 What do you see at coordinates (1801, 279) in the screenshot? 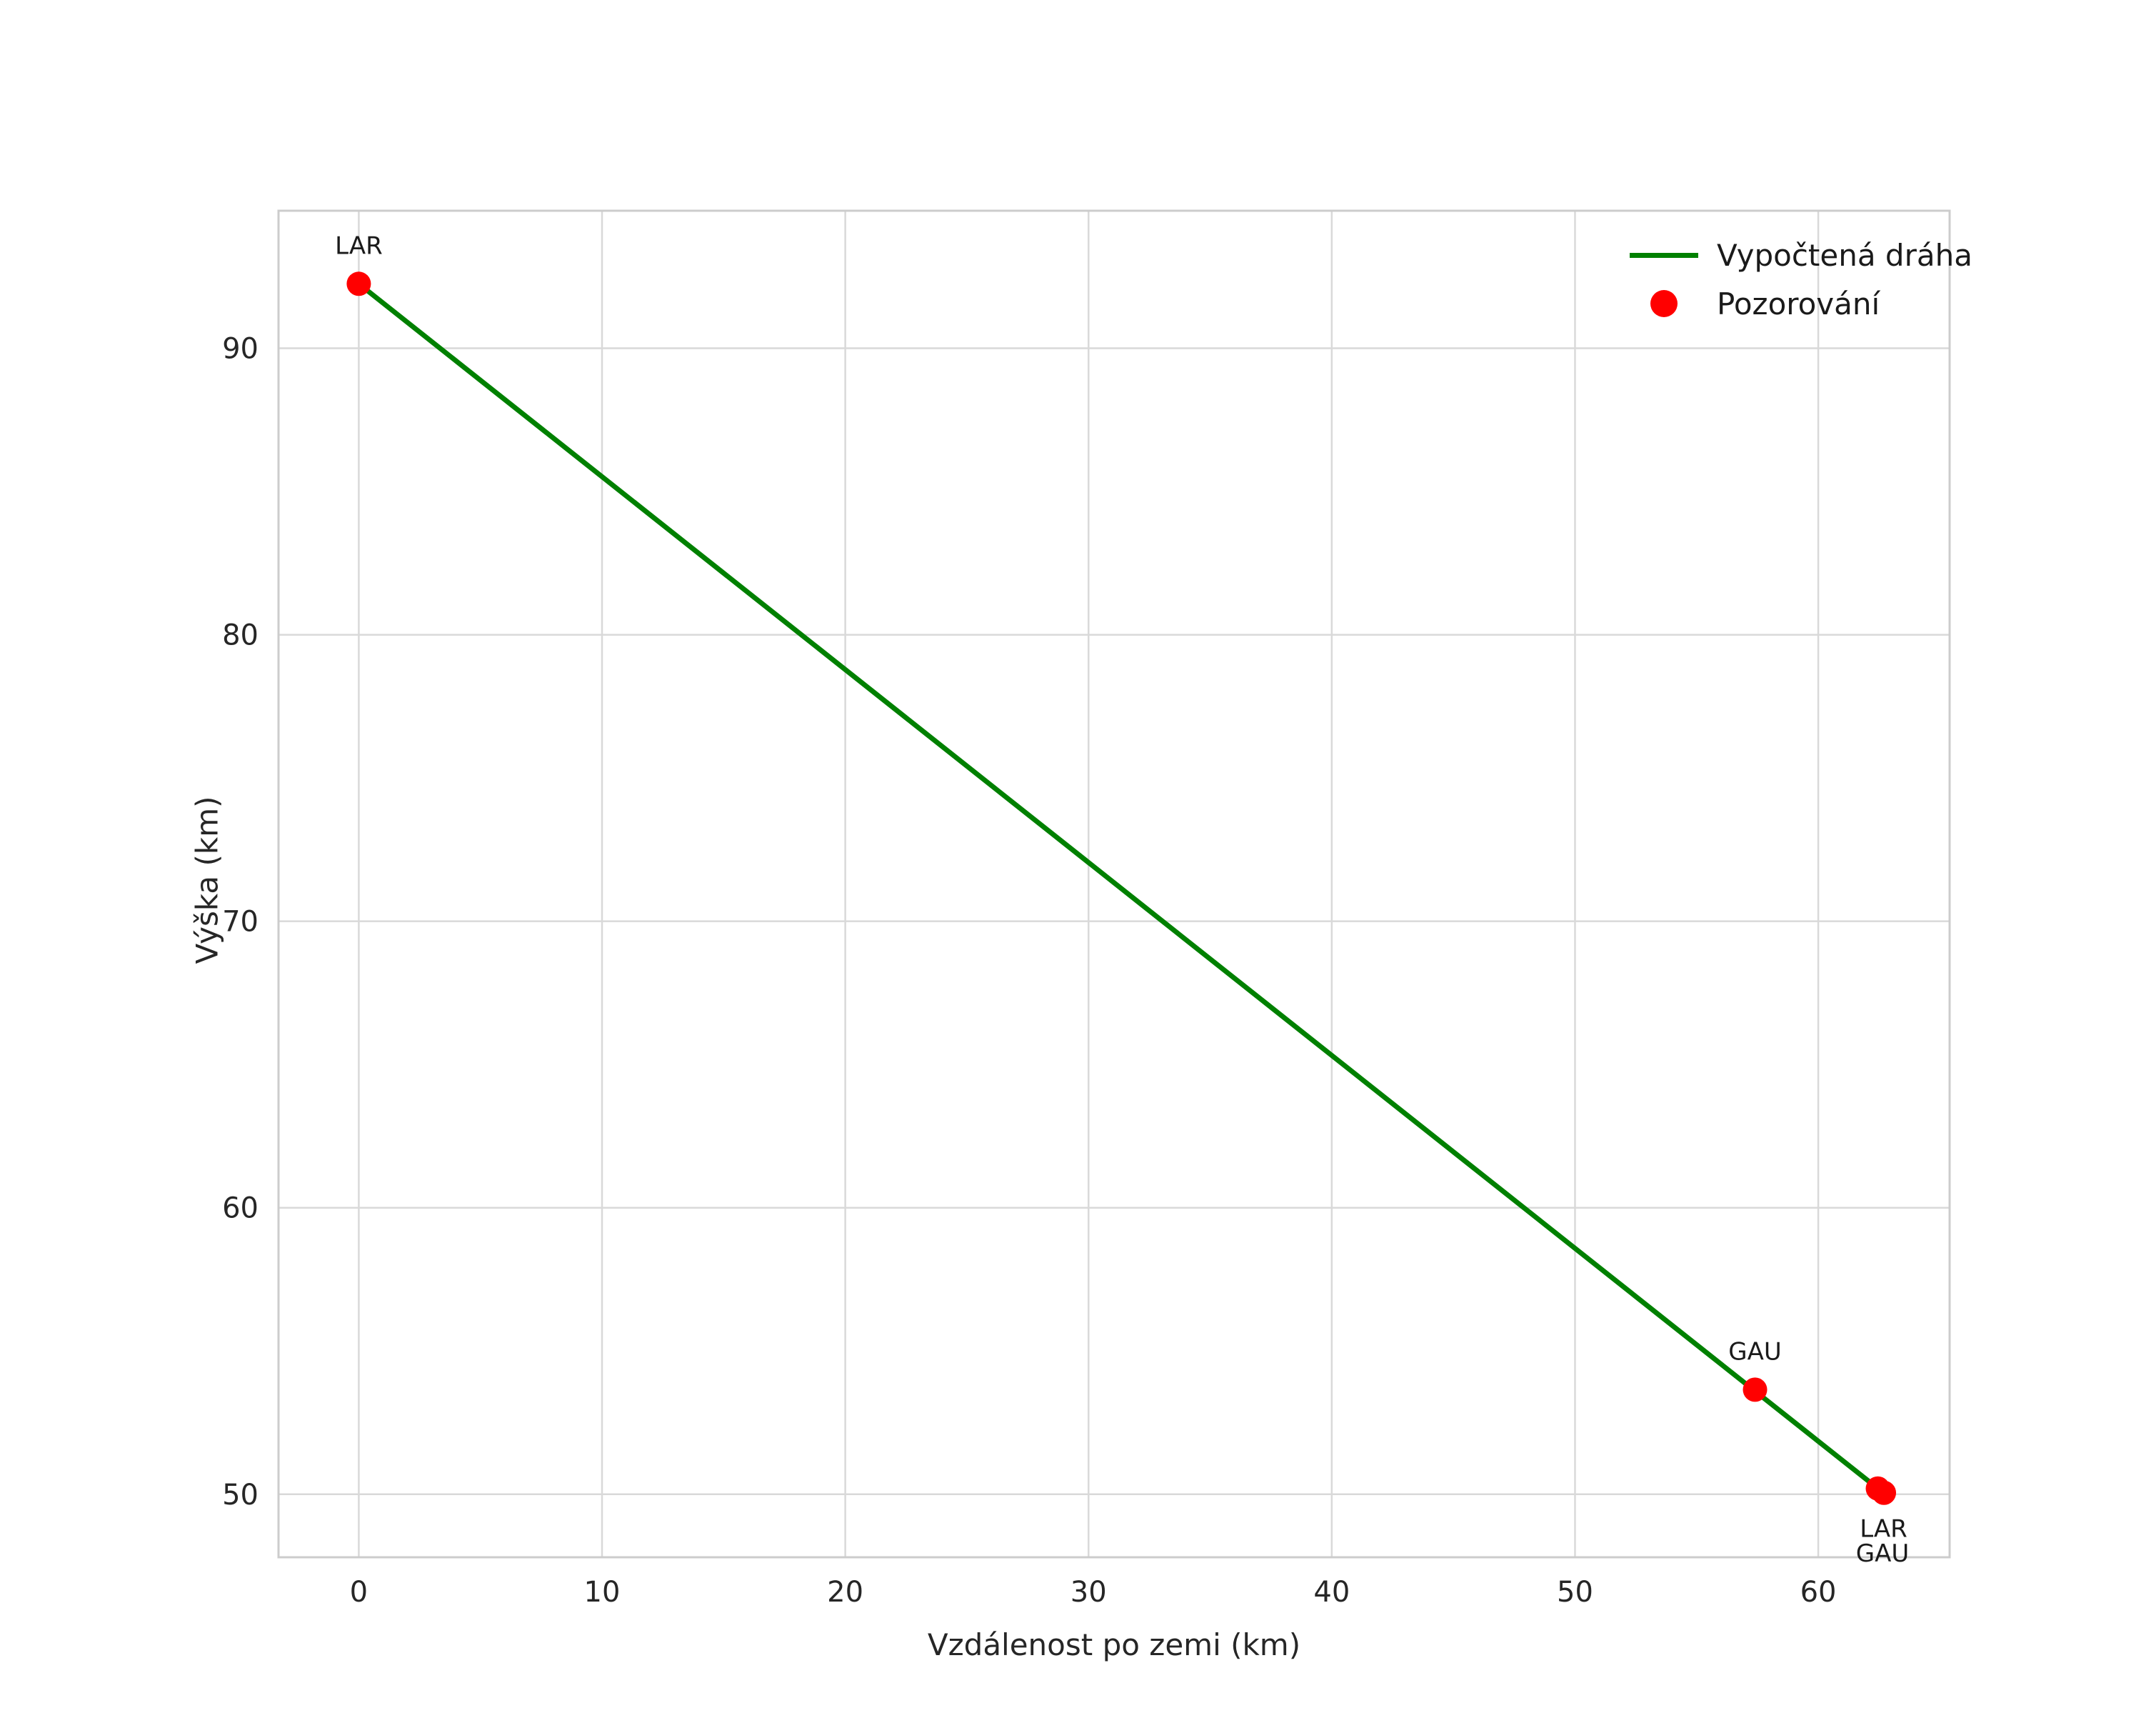
I see `legend: Vypočtená dráha Pozorování` at bounding box center [1801, 279].